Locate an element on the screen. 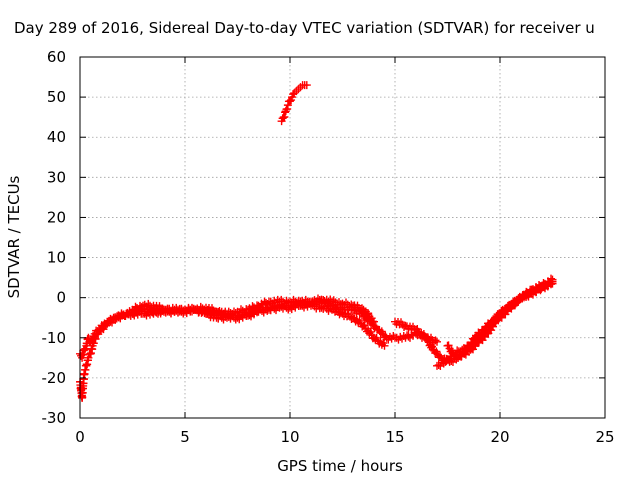 Image resolution: width=640 pixels, height=480 pixels. x-tick-label: 15 is located at coordinates (394, 437).